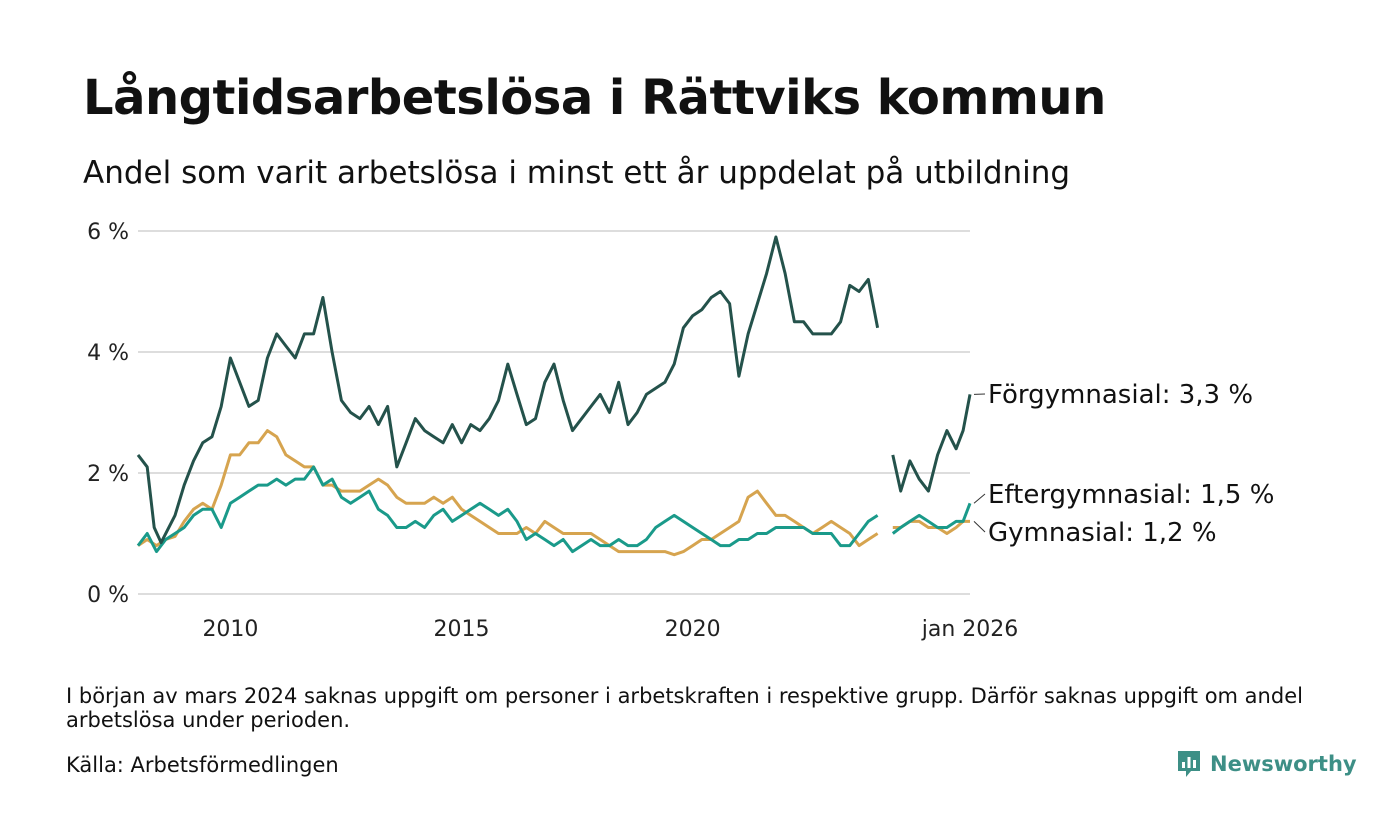  Describe the element at coordinates (462, 629) in the screenshot. I see `x-tick-label: 2015` at that location.